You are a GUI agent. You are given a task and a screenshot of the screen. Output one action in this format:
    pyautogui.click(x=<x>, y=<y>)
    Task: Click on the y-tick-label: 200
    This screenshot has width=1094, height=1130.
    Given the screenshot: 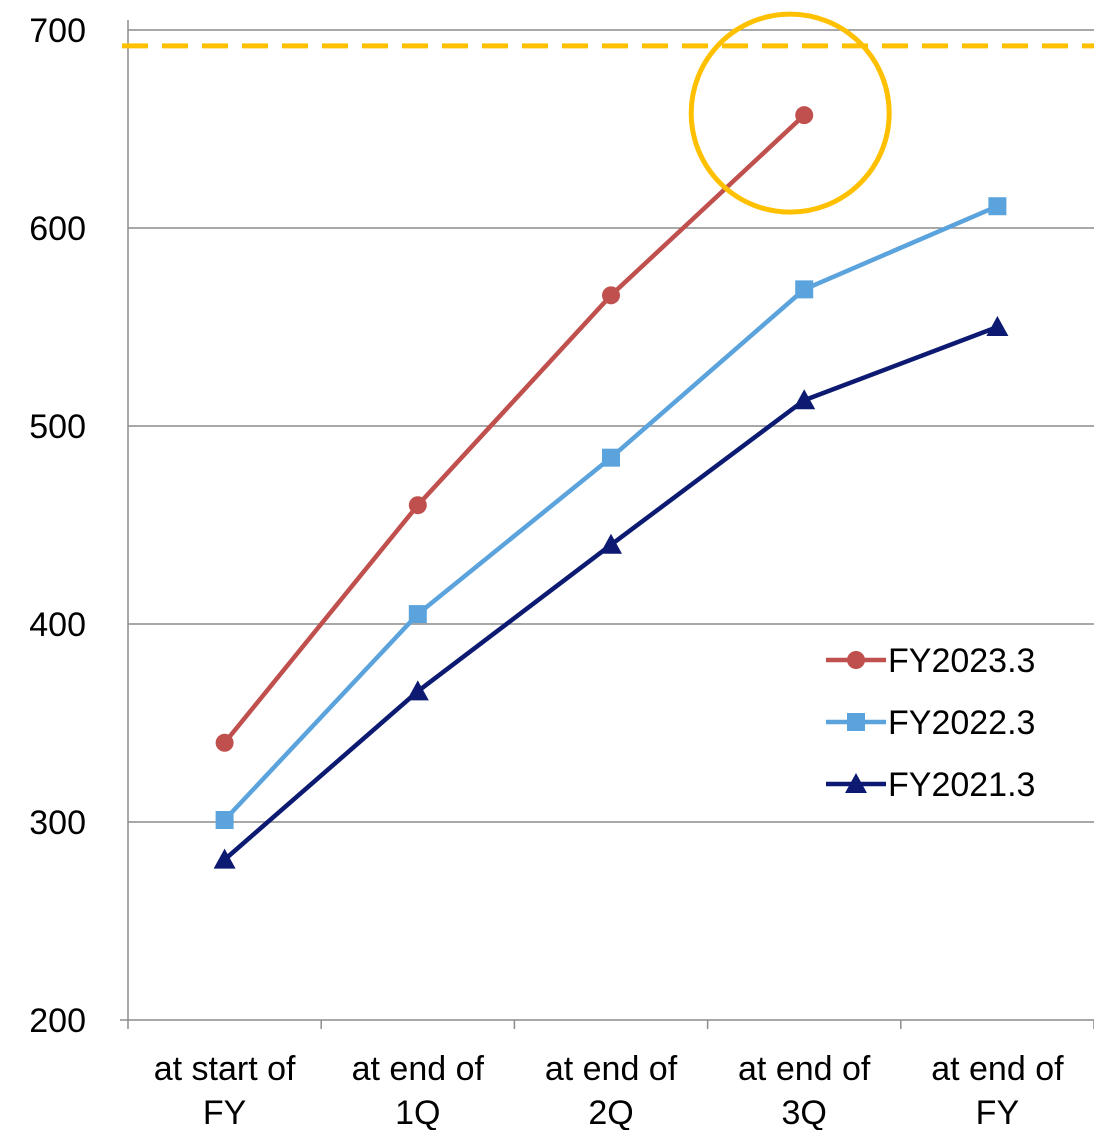 What is the action you would take?
    pyautogui.click(x=57, y=1021)
    